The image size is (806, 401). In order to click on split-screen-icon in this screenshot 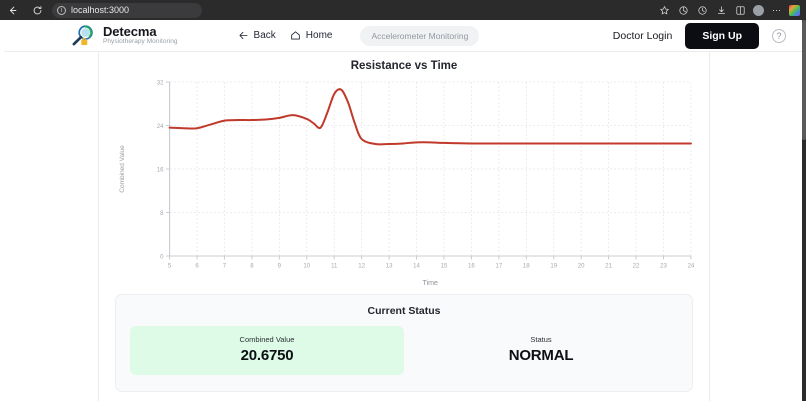, I will do `click(740, 10)`.